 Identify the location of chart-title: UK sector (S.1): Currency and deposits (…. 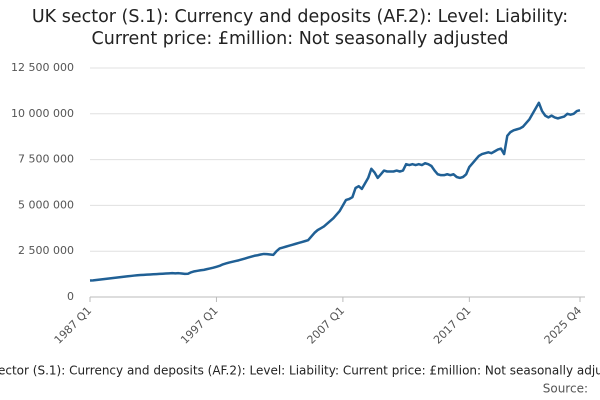
(300, 28).